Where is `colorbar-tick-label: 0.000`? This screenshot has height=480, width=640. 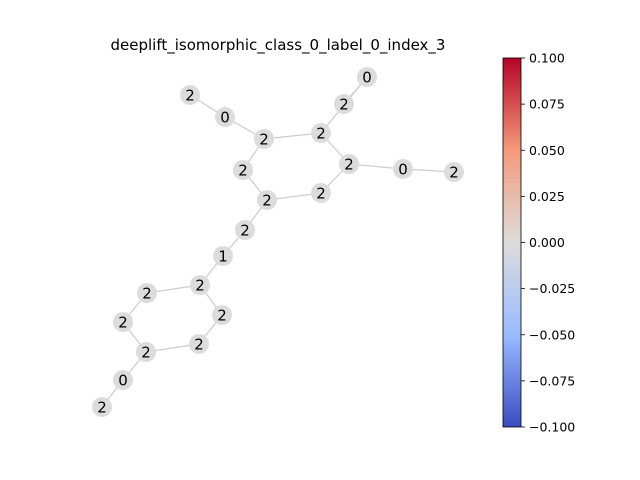
colorbar-tick-label: 0.000 is located at coordinates (547, 242).